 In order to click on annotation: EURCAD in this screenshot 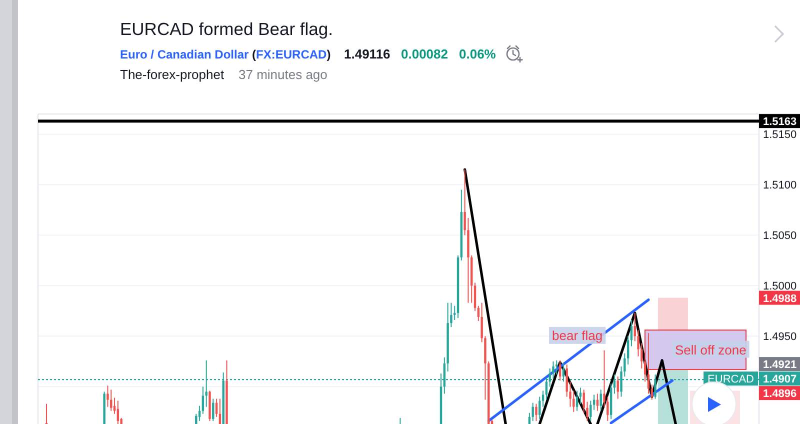, I will do `click(731, 380)`.